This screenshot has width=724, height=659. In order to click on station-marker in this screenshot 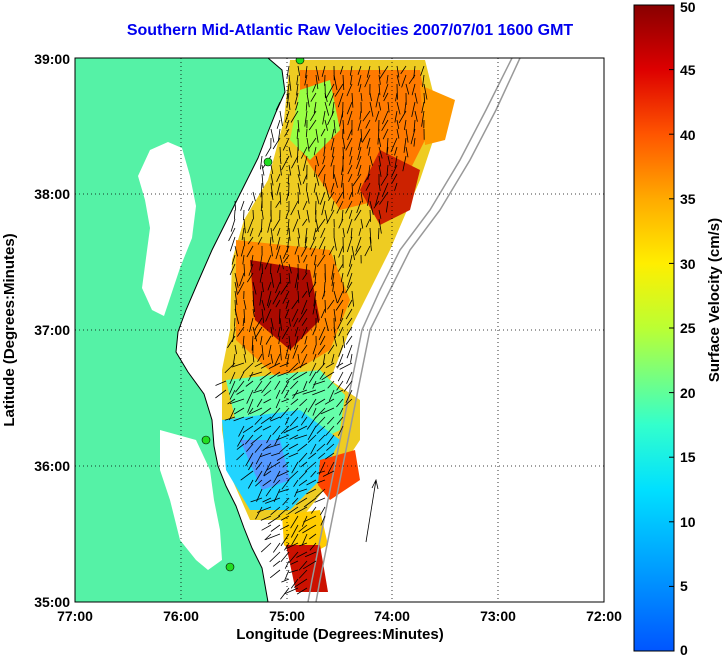, I will do `click(268, 162)`.